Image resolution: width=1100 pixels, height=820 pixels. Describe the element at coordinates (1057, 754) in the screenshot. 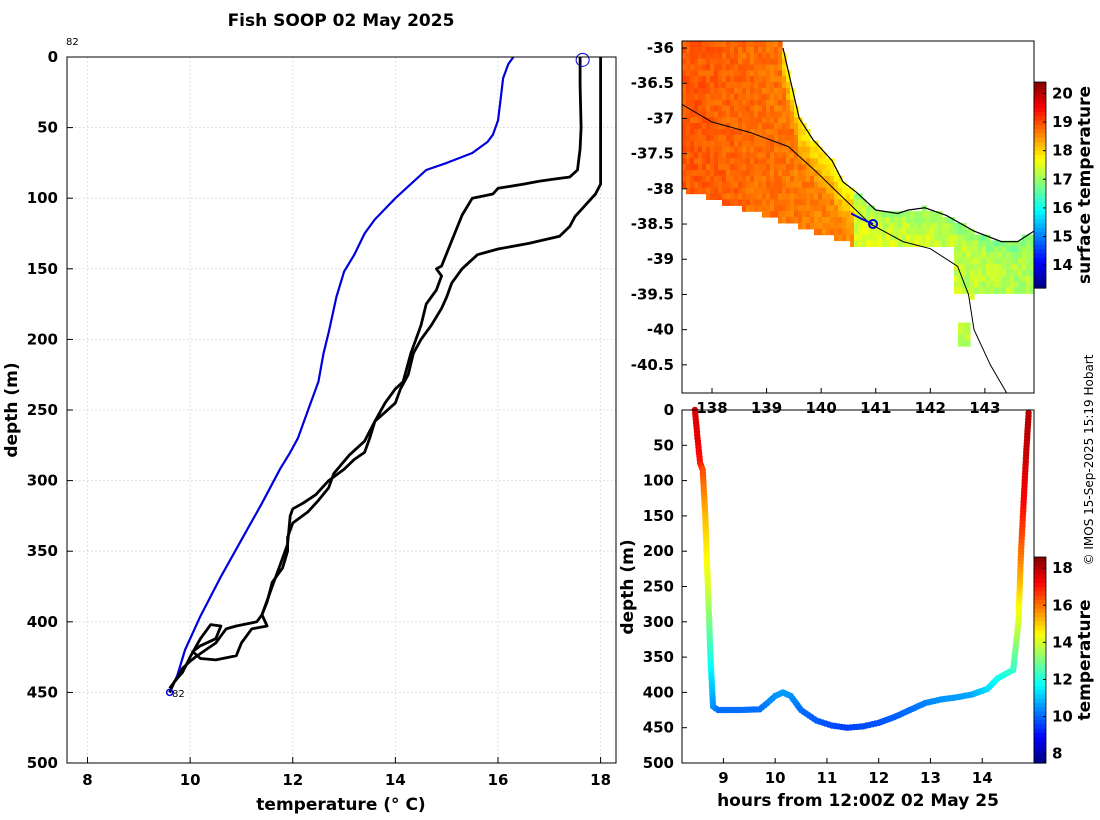

I see `colorbar-tick-label: 8` at that location.